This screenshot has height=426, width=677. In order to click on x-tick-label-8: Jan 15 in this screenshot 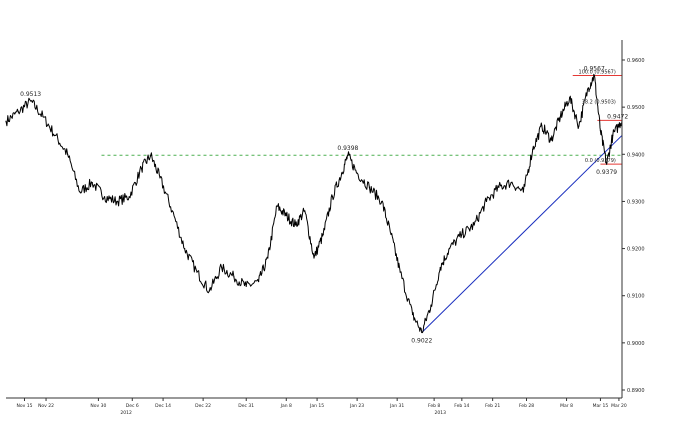, I will do `click(316, 406)`.